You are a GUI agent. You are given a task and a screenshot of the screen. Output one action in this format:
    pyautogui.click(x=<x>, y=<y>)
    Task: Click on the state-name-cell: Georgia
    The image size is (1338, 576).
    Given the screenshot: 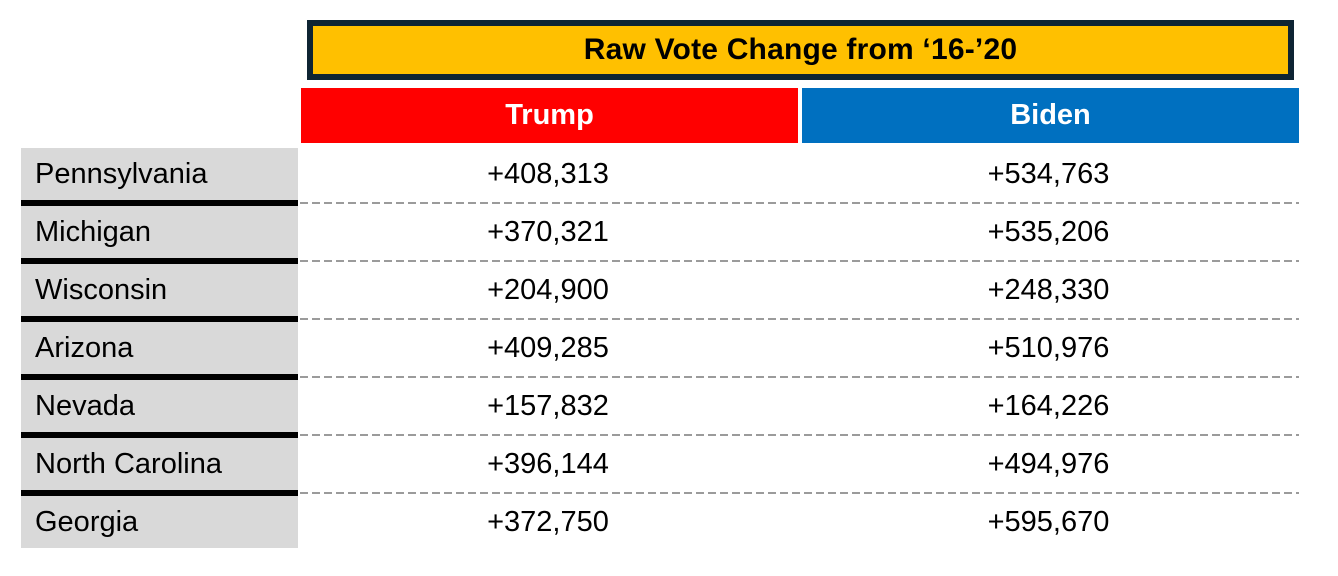 What is the action you would take?
    pyautogui.click(x=159, y=522)
    